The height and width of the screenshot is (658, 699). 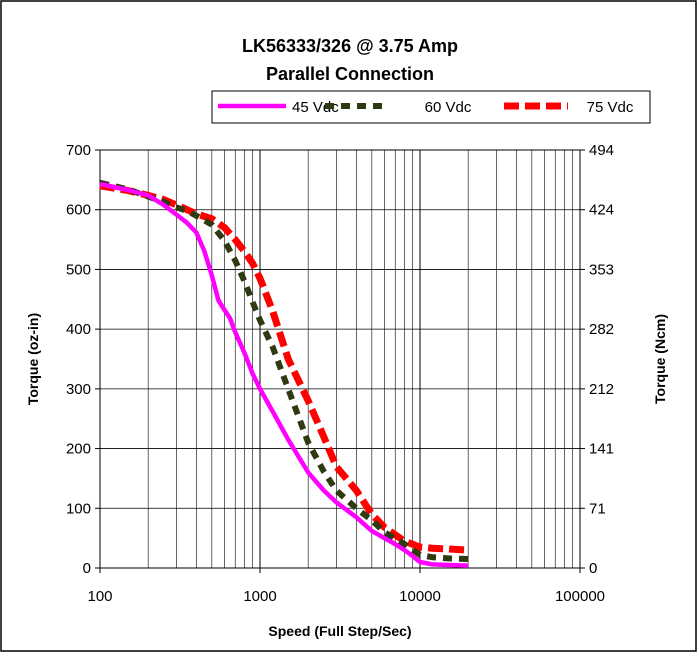 What do you see at coordinates (78, 150) in the screenshot?
I see `y-tick-label: 700` at bounding box center [78, 150].